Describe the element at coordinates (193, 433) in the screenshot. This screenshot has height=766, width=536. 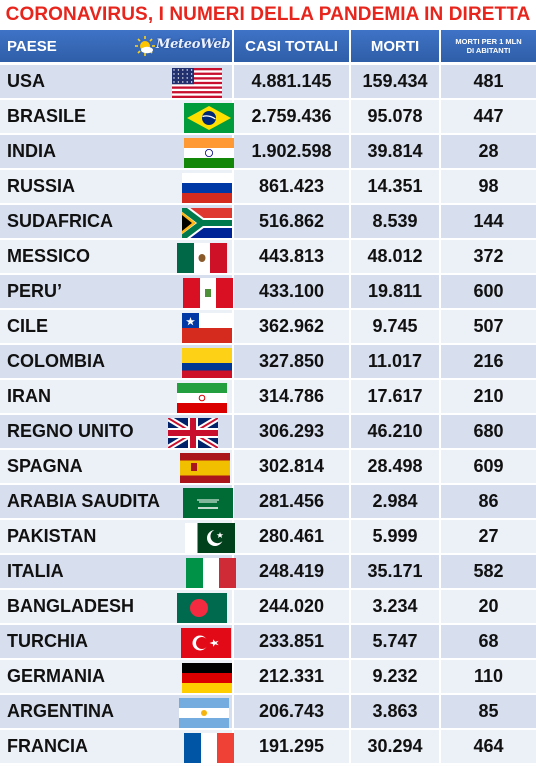
I see `uk-flag-icon` at that location.